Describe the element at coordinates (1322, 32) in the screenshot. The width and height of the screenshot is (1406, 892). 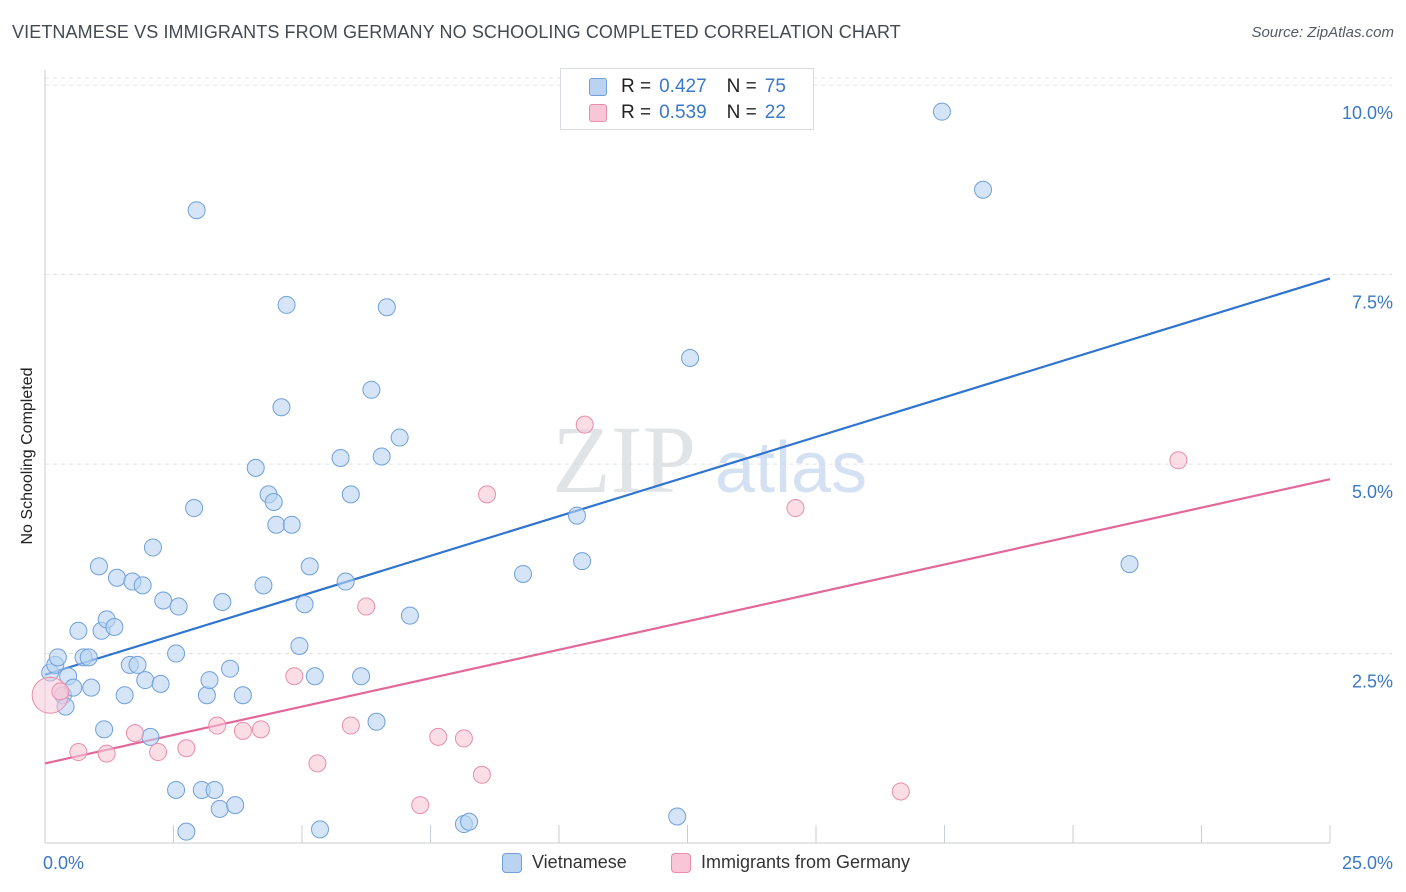
I see `source-credit: Source: ZipAtlas.com` at that location.